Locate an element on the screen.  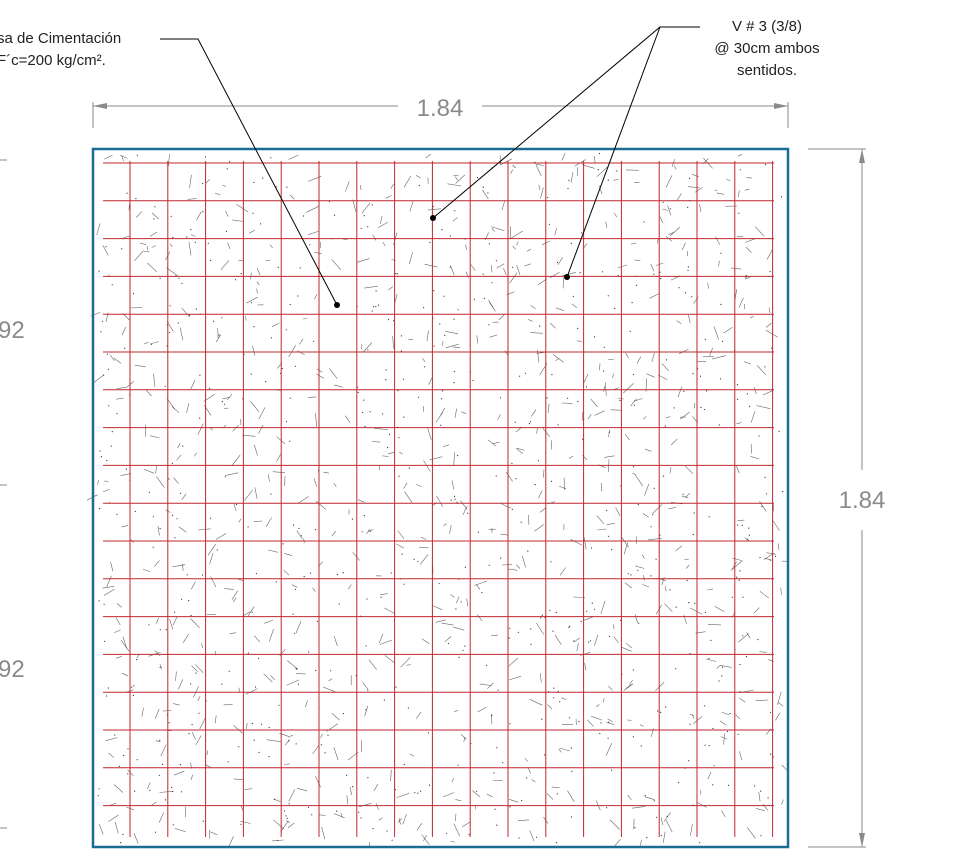
rebar-annotation-line2: @ 30cm ambos is located at coordinates (766, 48).